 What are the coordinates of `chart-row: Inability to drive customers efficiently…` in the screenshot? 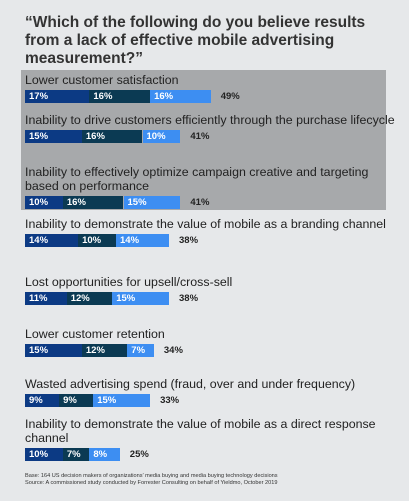 It's located at (211, 128).